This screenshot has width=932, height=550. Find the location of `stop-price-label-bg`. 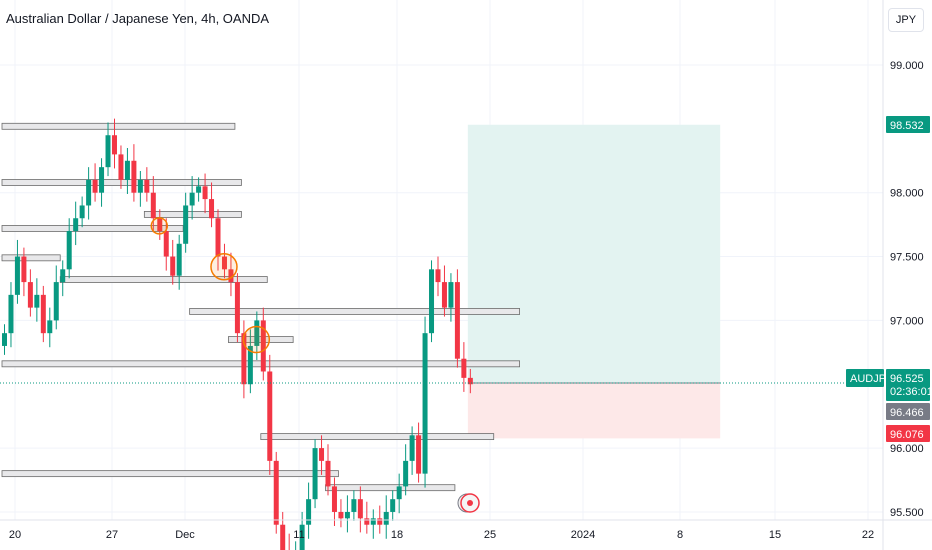

stop-price-label-bg is located at coordinates (908, 433).